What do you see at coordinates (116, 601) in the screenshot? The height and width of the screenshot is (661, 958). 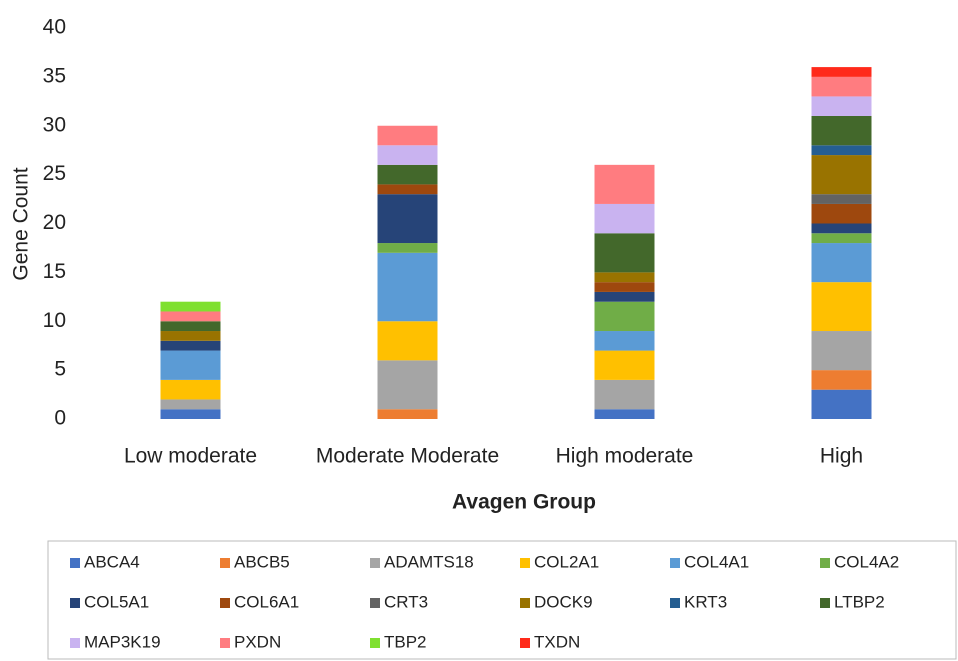 I see `legend-label: COL5A1` at bounding box center [116, 601].